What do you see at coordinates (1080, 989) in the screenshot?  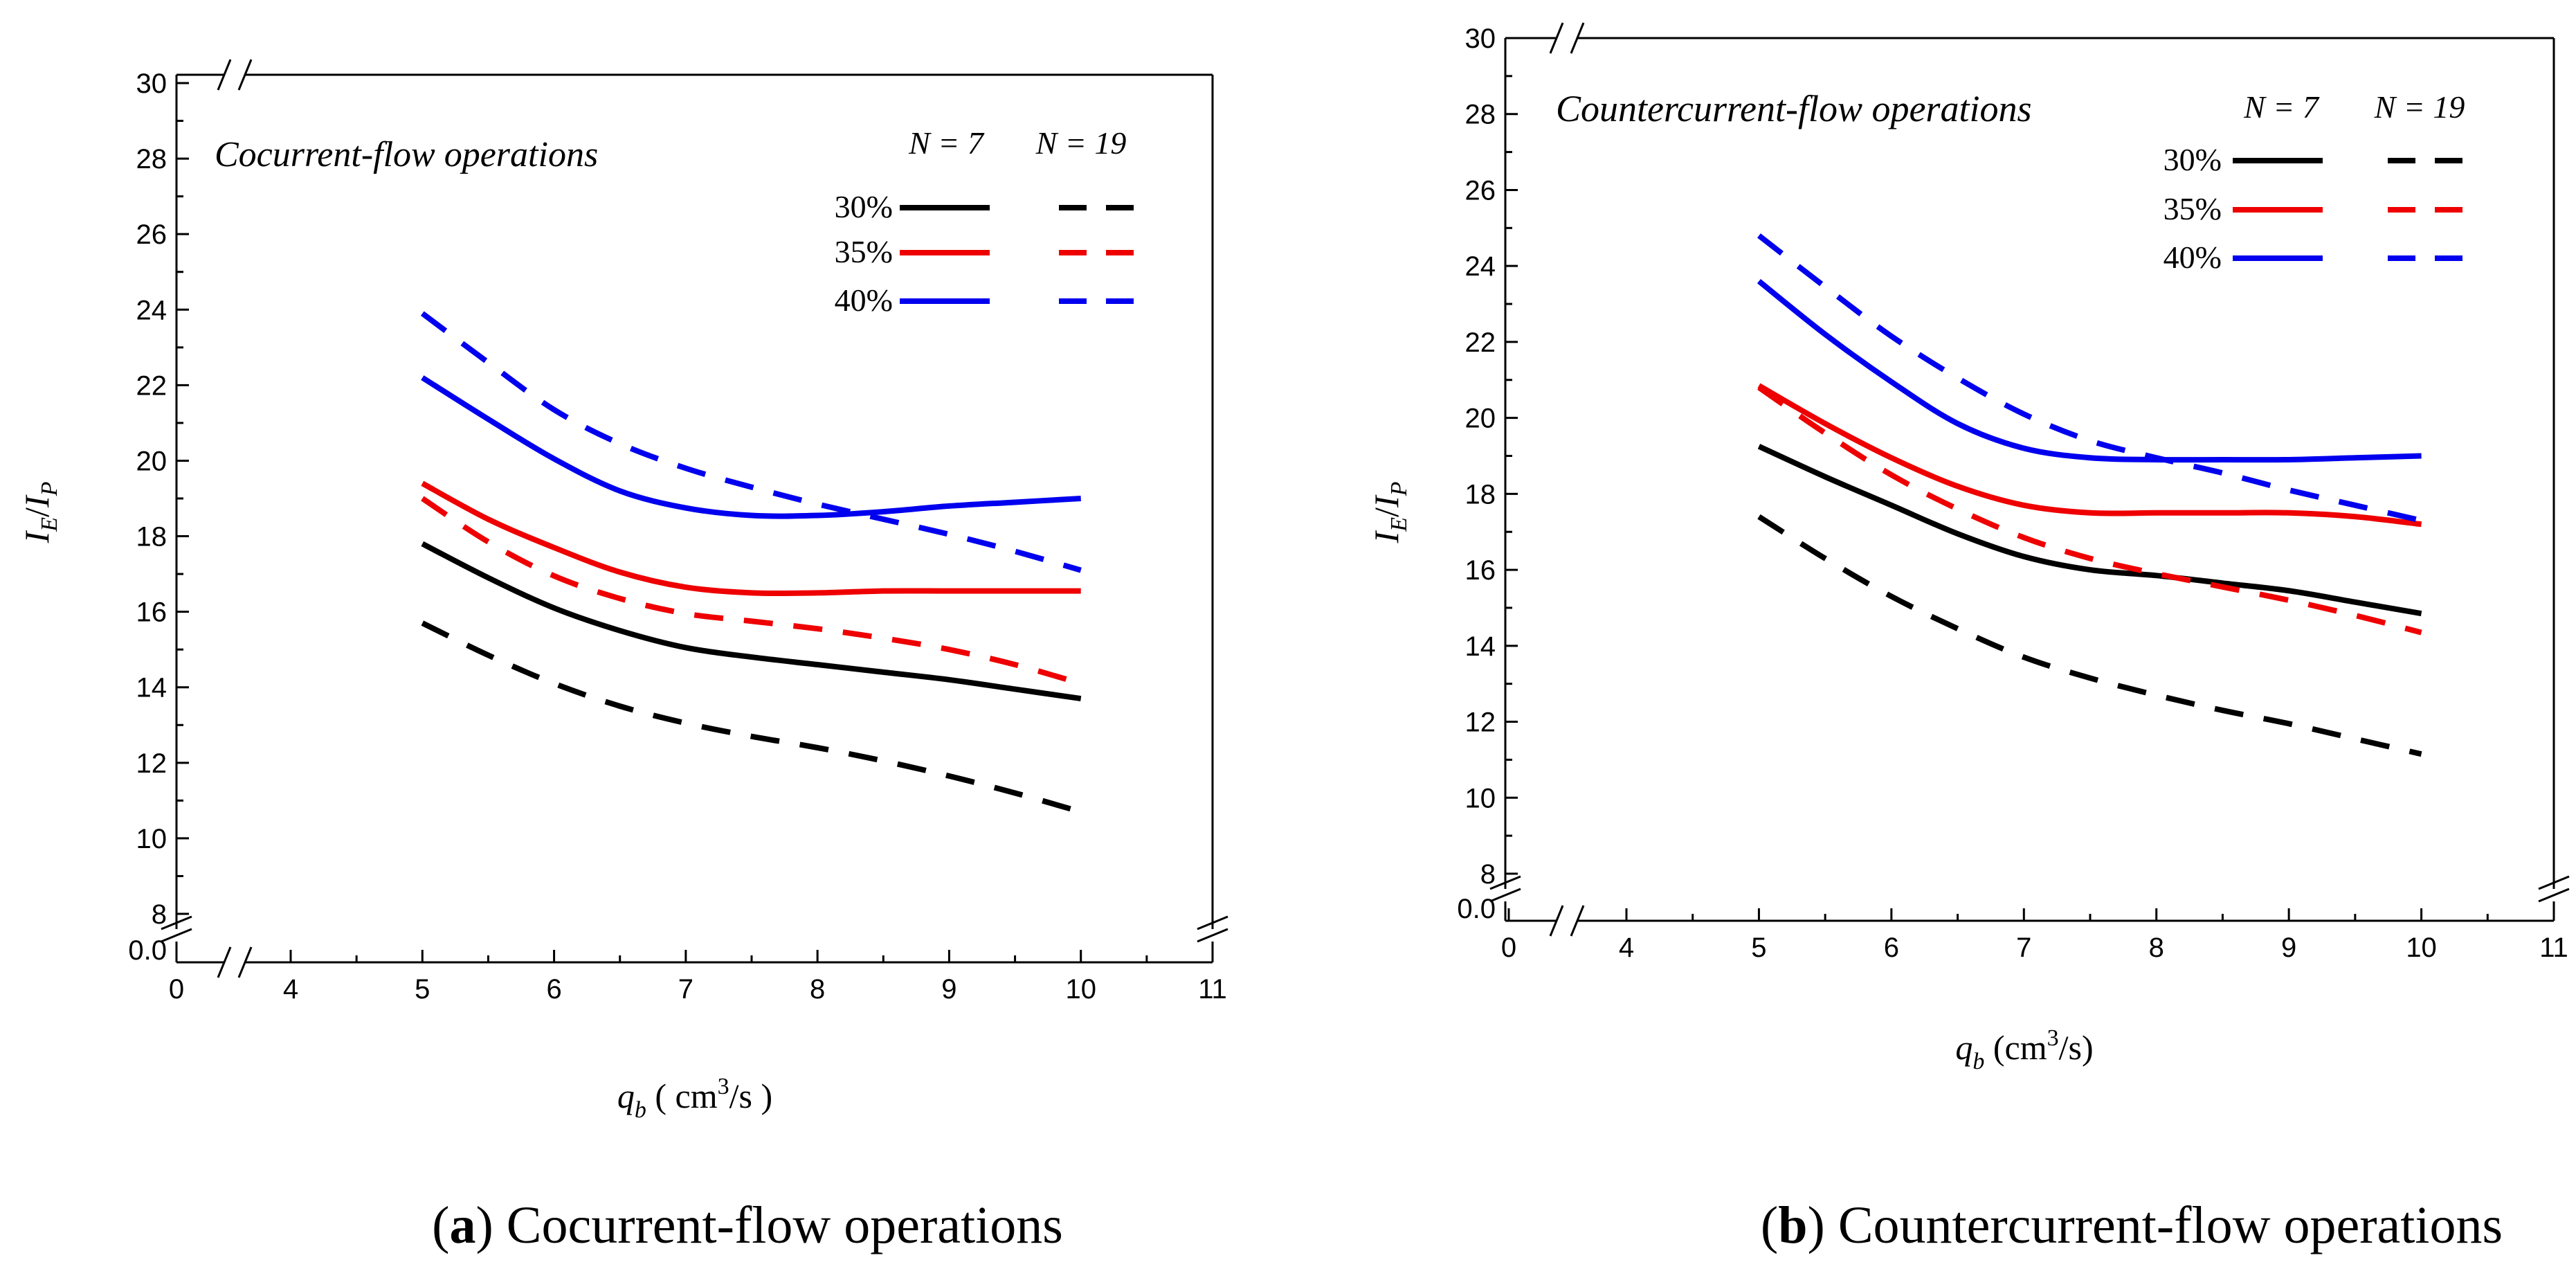 I see `panel-a-x-tick-label: 10` at bounding box center [1080, 989].